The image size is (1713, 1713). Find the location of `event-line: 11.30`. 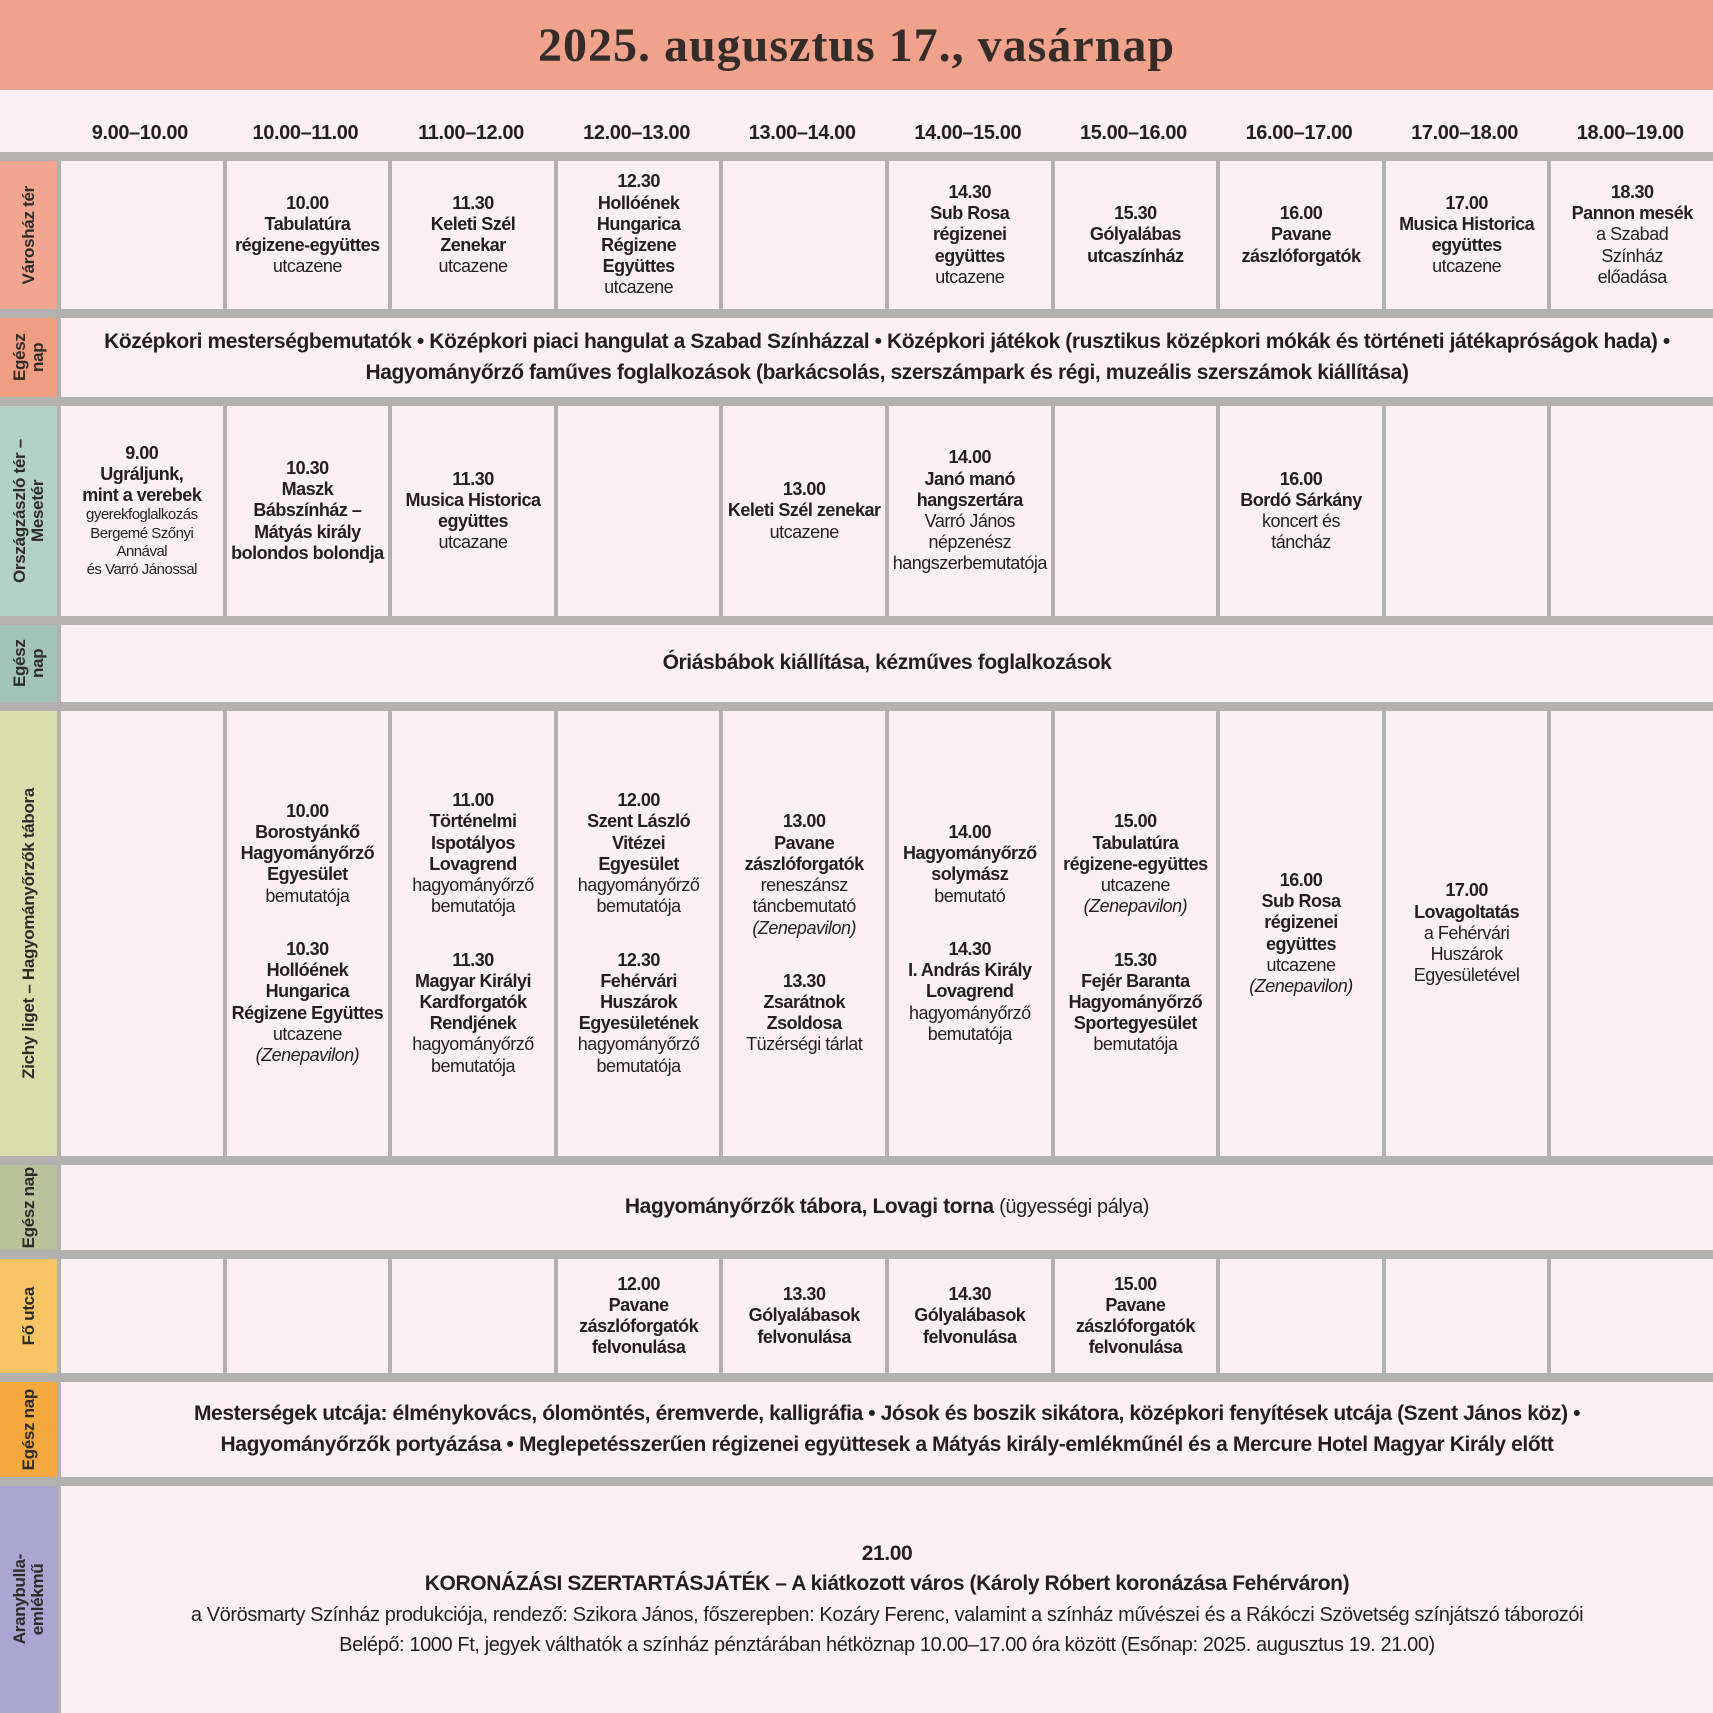

event-line: 11.30 is located at coordinates (473, 202).